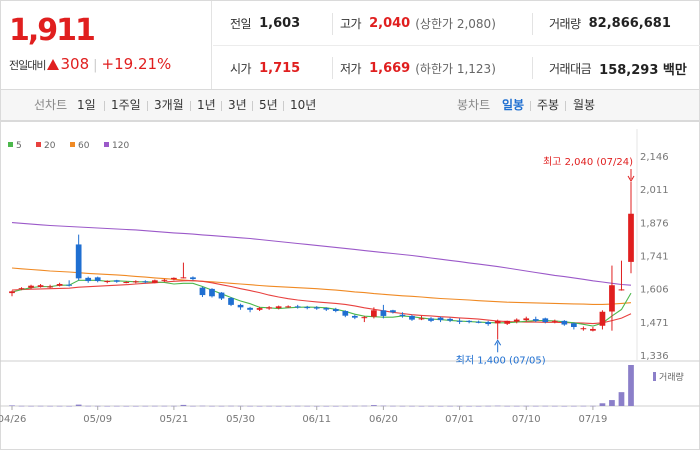 This screenshot has width=700, height=450. Describe the element at coordinates (173, 419) in the screenshot. I see `x-tick-label: 05/21` at that location.